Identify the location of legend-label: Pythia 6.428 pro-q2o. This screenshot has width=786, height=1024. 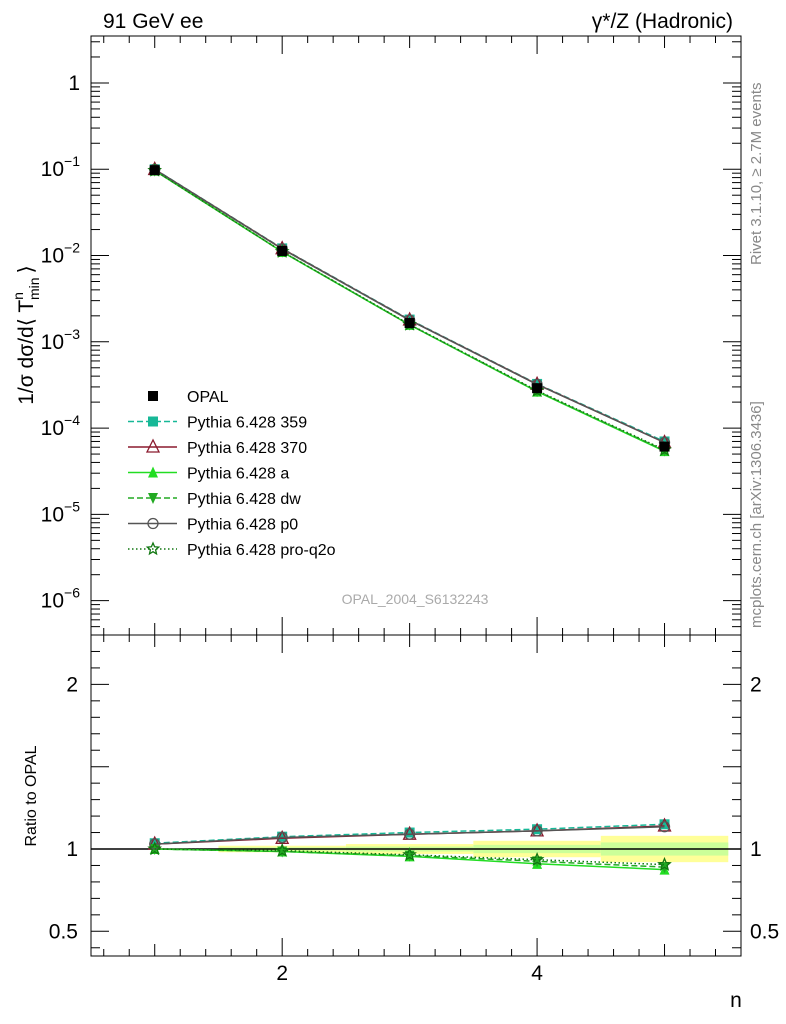
(261, 550).